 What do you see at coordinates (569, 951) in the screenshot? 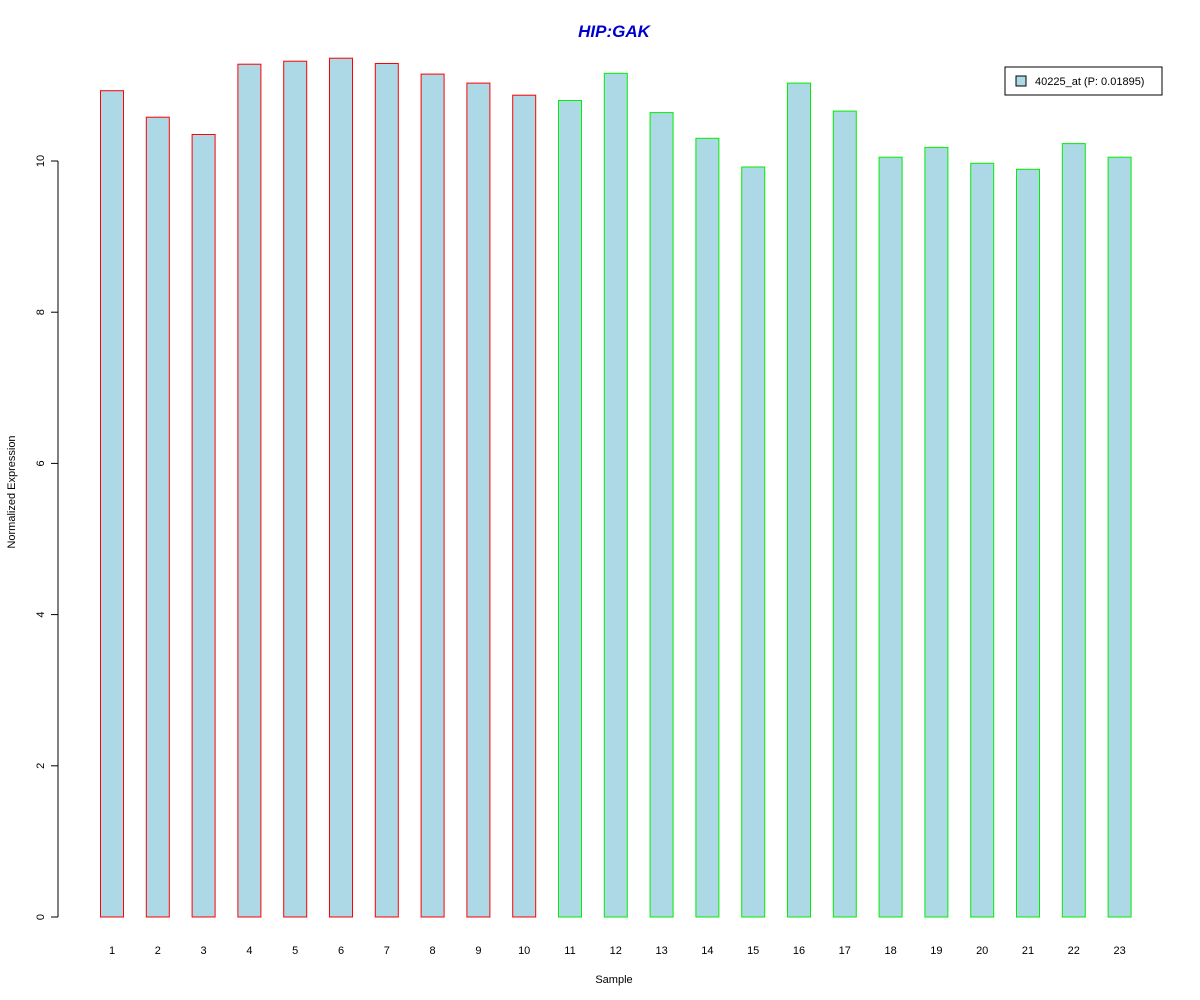
I see `x-tick-label: 11` at bounding box center [569, 951].